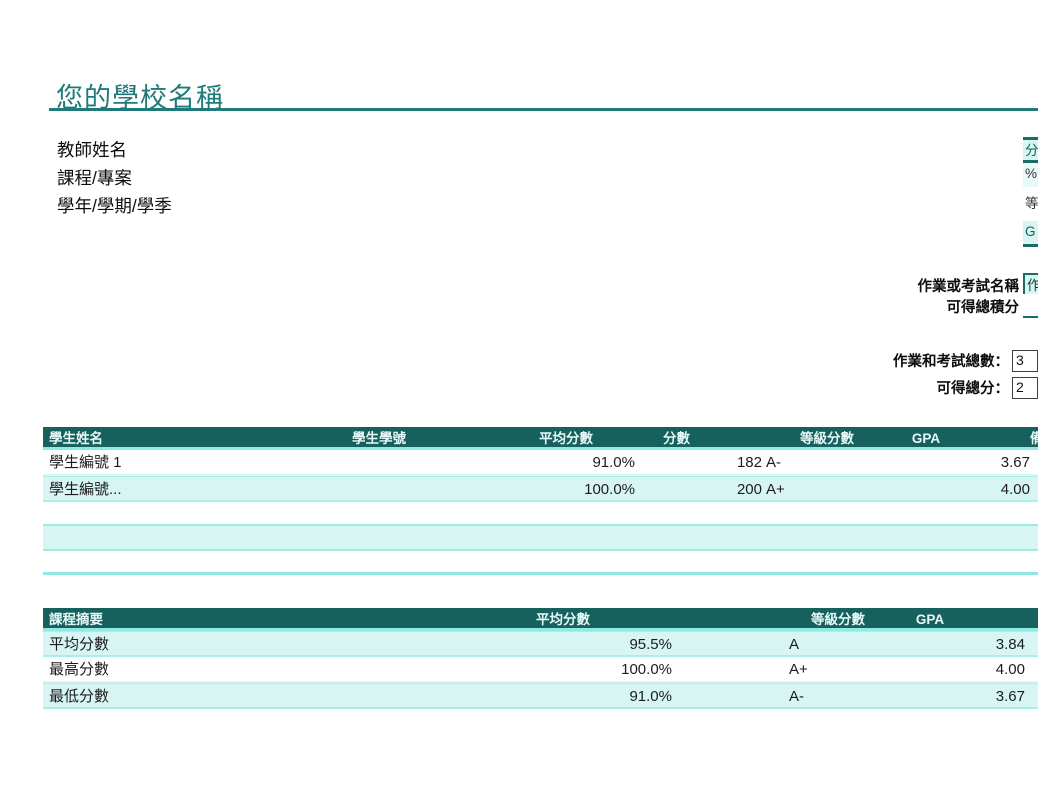 Image resolution: width=1038 pixels, height=800 pixels. What do you see at coordinates (1030, 175) in the screenshot?
I see `legend-cell-percent: %` at bounding box center [1030, 175].